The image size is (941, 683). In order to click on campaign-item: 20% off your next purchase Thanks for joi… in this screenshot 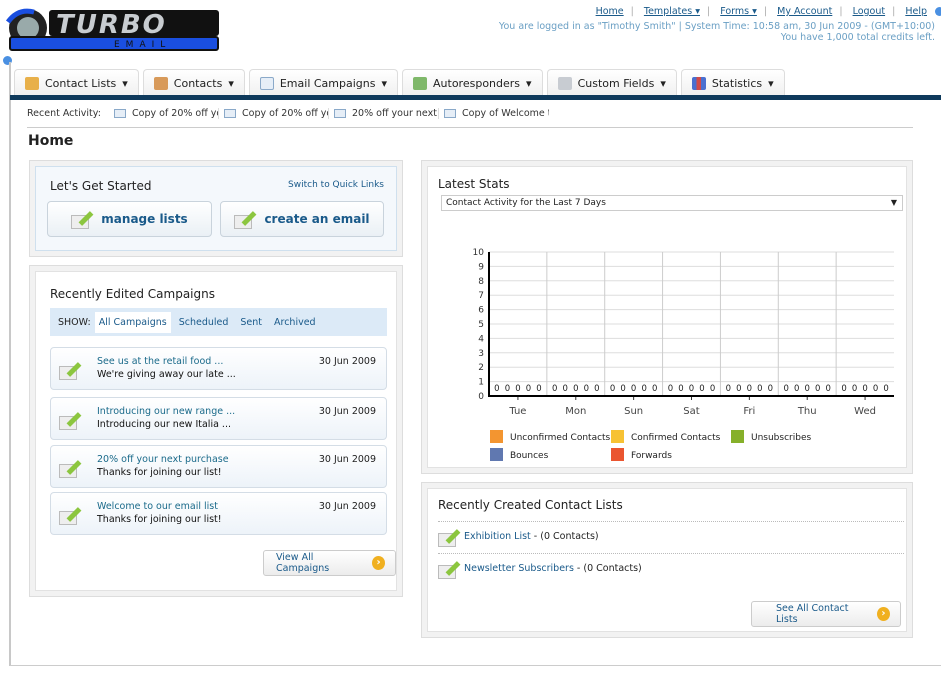, I will do `click(218, 466)`.